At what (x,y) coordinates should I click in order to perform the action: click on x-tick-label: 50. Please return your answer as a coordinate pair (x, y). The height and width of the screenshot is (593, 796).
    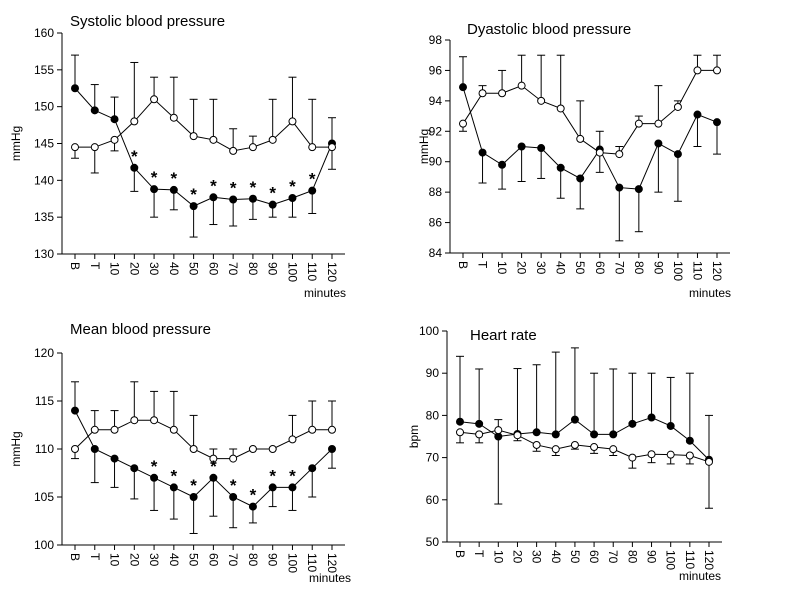
    Looking at the image, I should click on (575, 557).